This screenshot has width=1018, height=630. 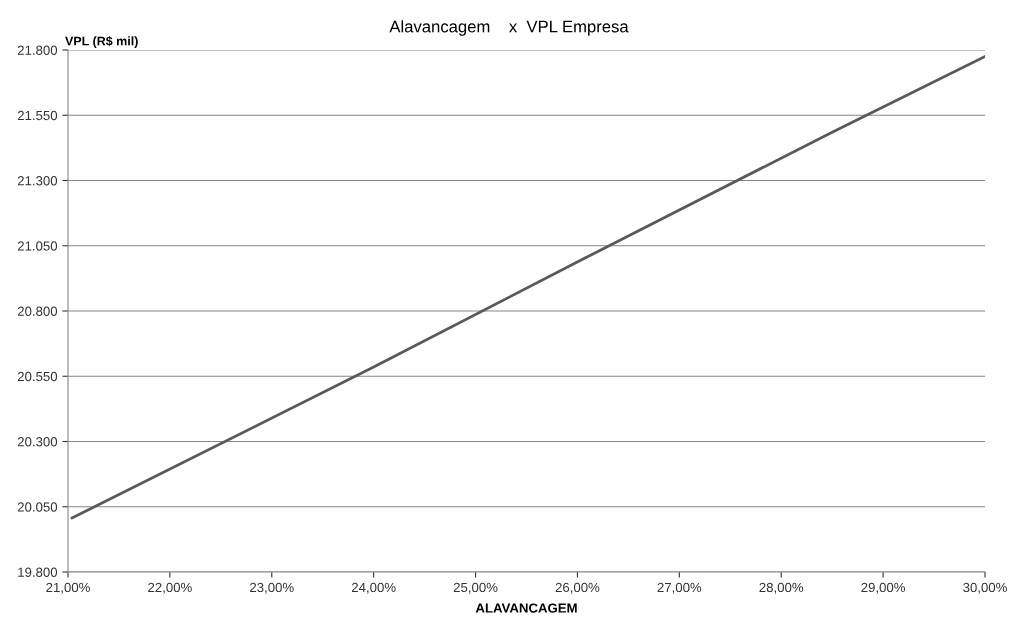 What do you see at coordinates (68, 588) in the screenshot?
I see `x-tick-label: 21,00%` at bounding box center [68, 588].